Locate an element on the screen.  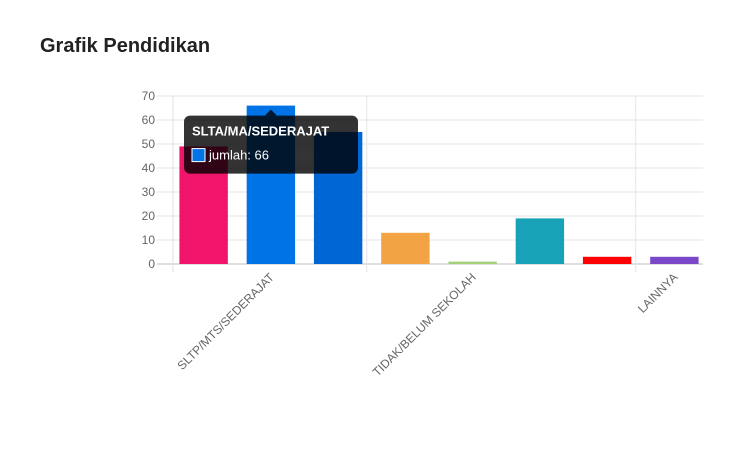
y-tick-label: 0 is located at coordinates (151, 264).